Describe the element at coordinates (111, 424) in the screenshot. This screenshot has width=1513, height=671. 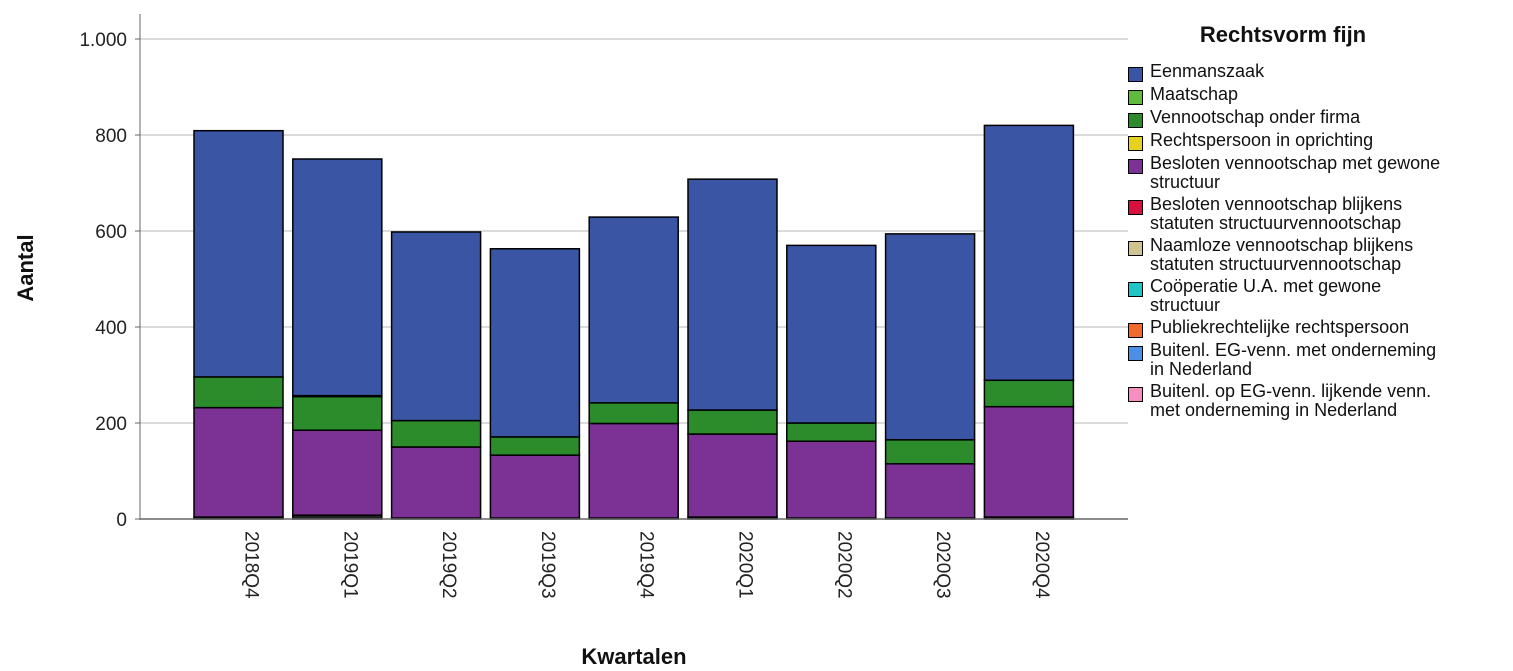
I see `y-tick-label: 200` at that location.